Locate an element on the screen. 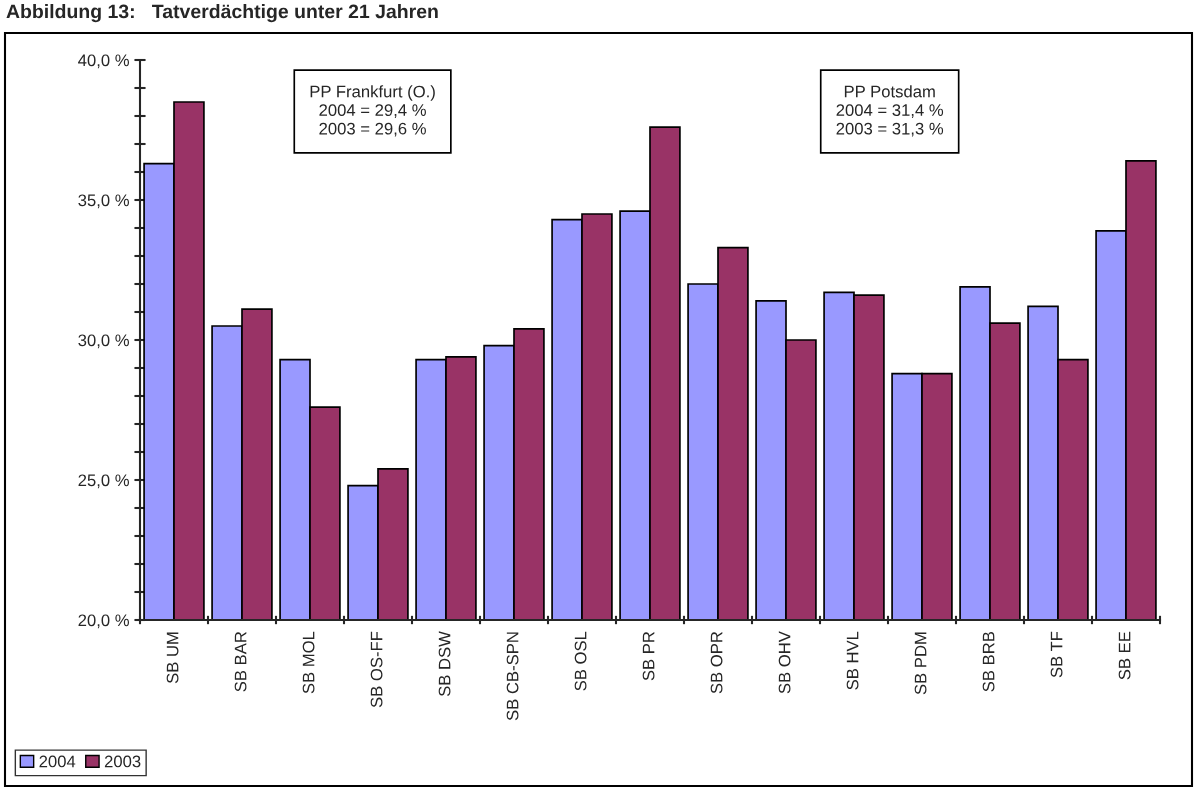 The height and width of the screenshot is (791, 1197). y-tick-label: 40,0 % is located at coordinates (103, 61).